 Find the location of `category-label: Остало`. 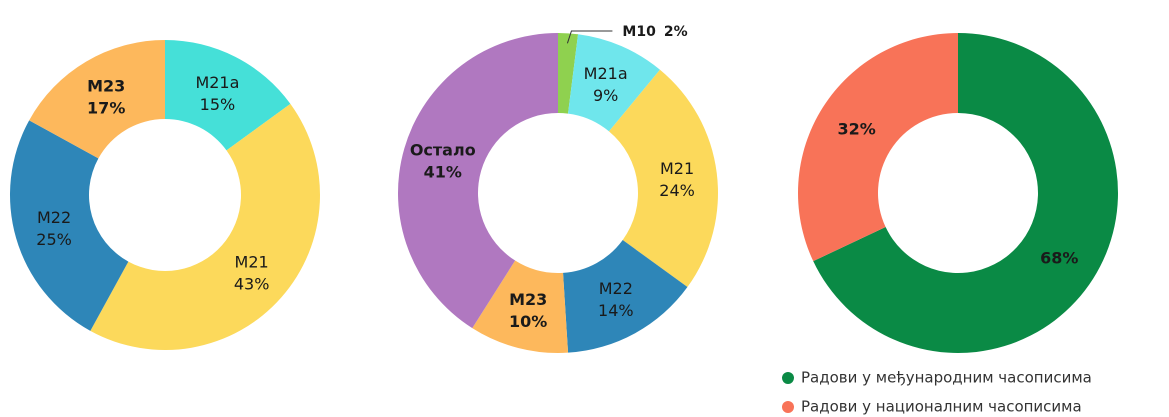

category-label: Остало is located at coordinates (443, 150).